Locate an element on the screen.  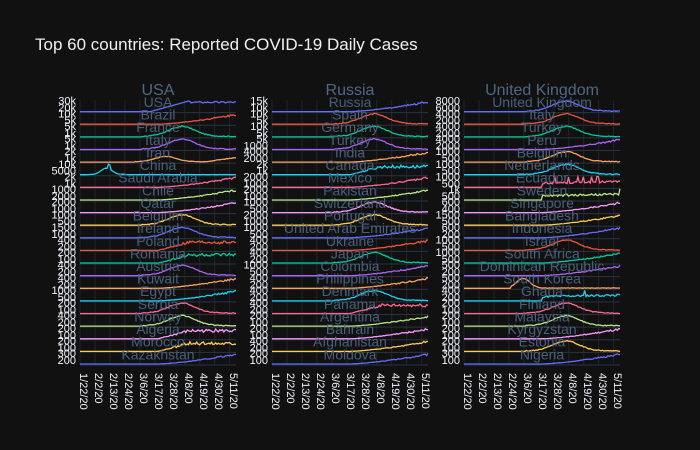
column-title: United Kingdom is located at coordinates (542, 90).